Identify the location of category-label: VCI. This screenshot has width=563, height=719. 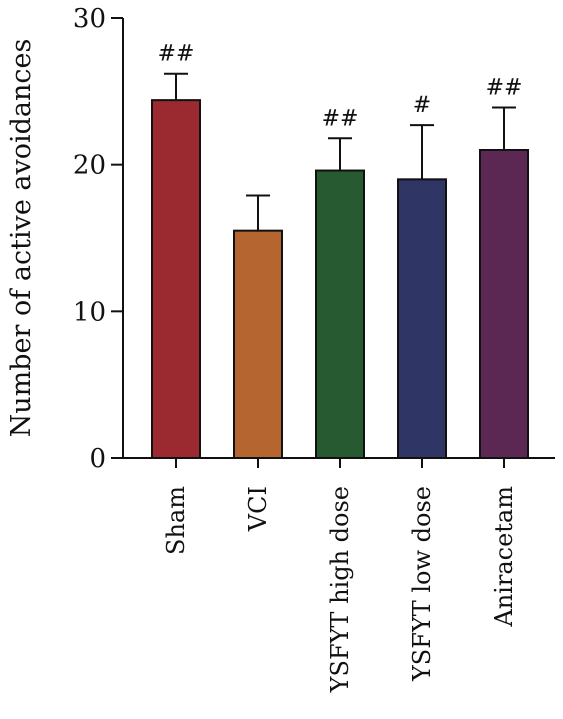
(258, 509).